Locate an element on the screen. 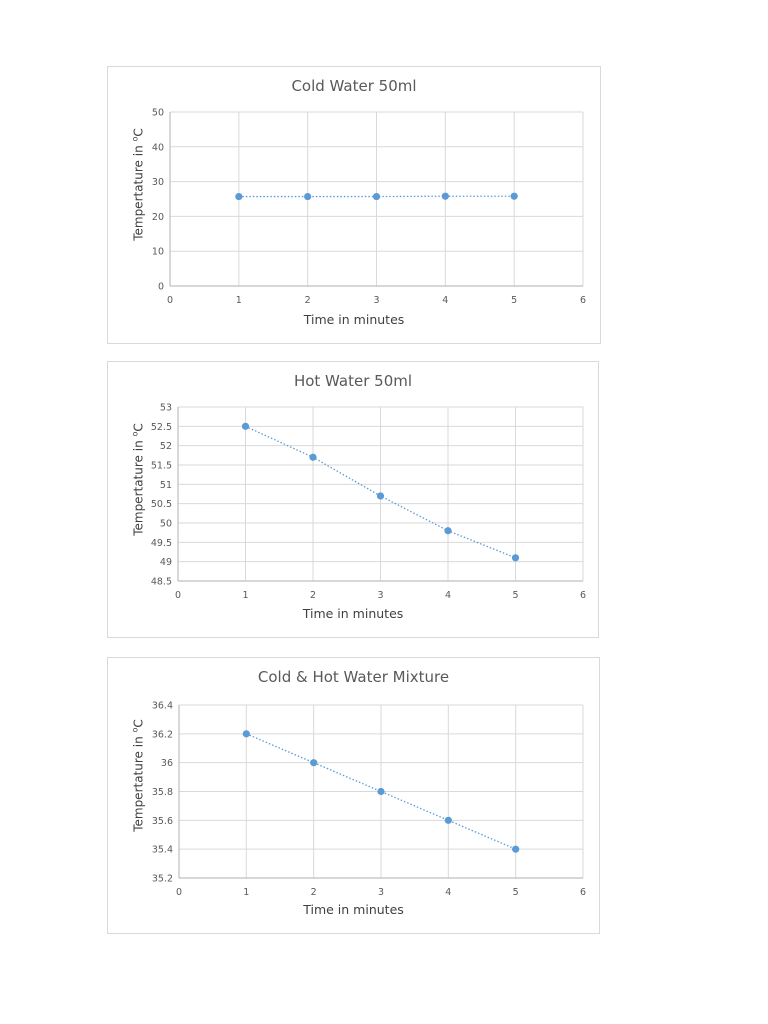  y-tick-label: 35.6 is located at coordinates (162, 821).